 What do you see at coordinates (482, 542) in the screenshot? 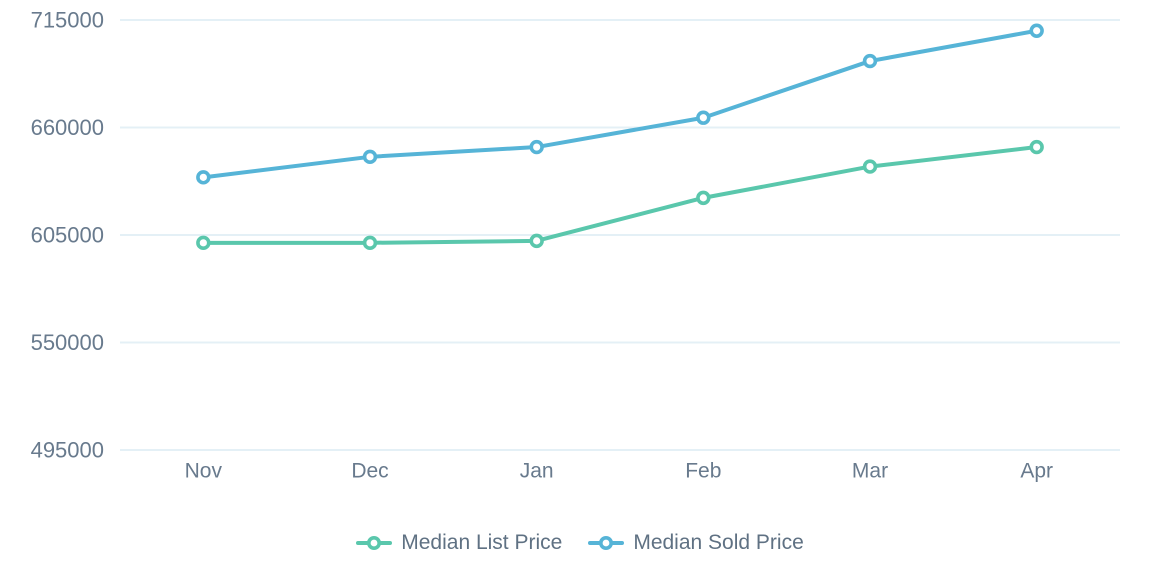
I see `legend-label-median-list-price: Median List Price` at bounding box center [482, 542].